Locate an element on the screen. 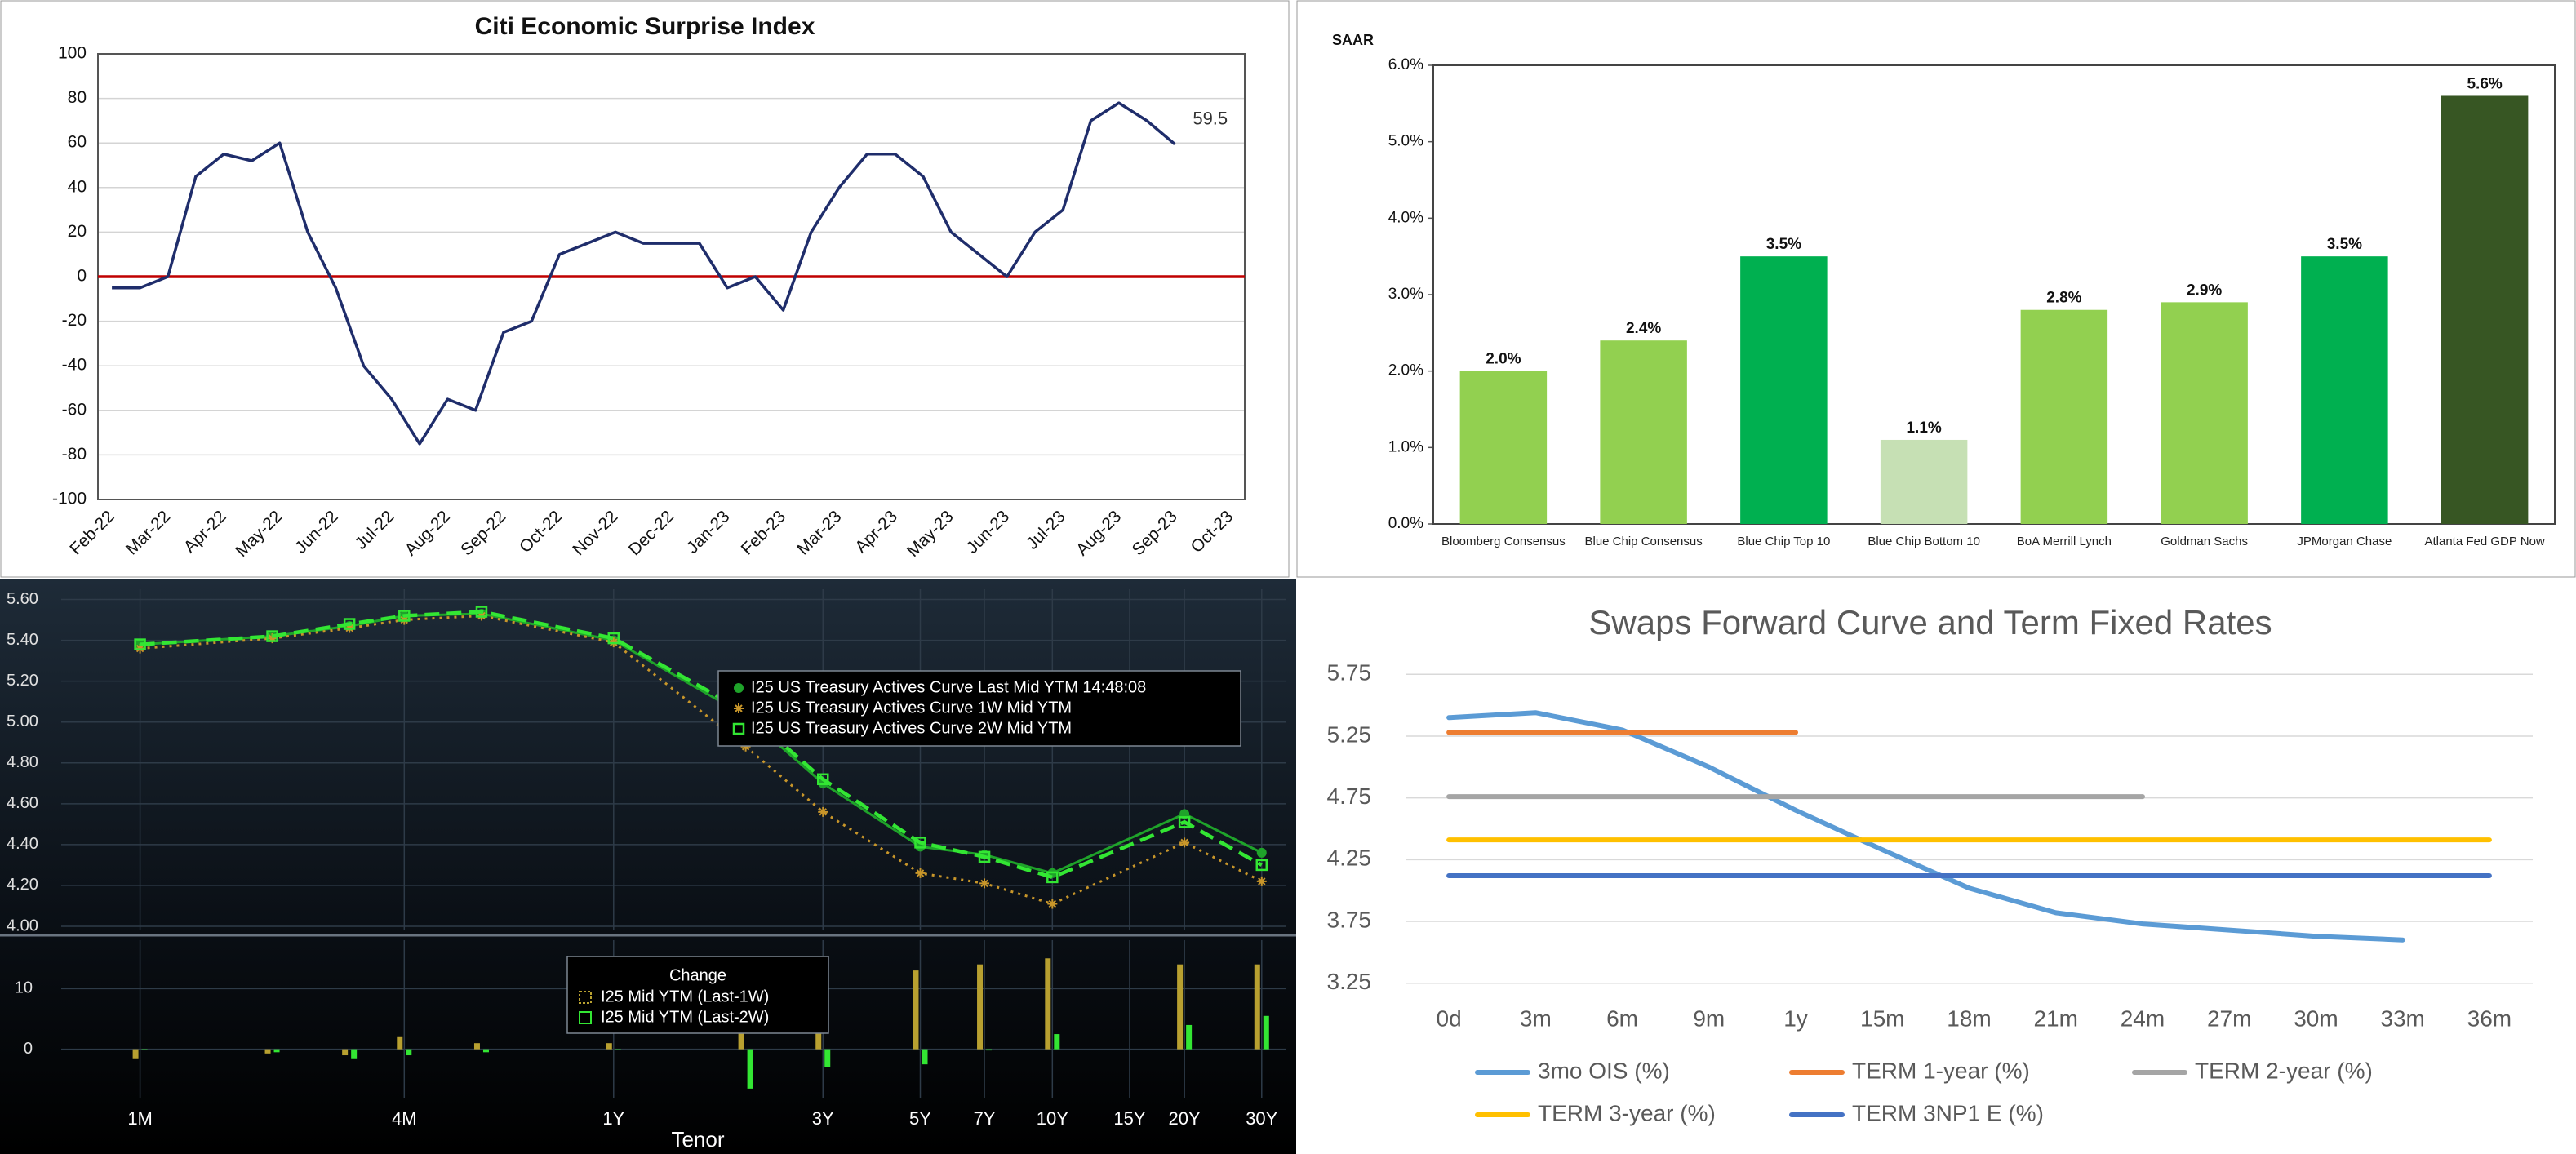 The image size is (2576, 1154). x-tick-label: 3Y is located at coordinates (823, 1118).